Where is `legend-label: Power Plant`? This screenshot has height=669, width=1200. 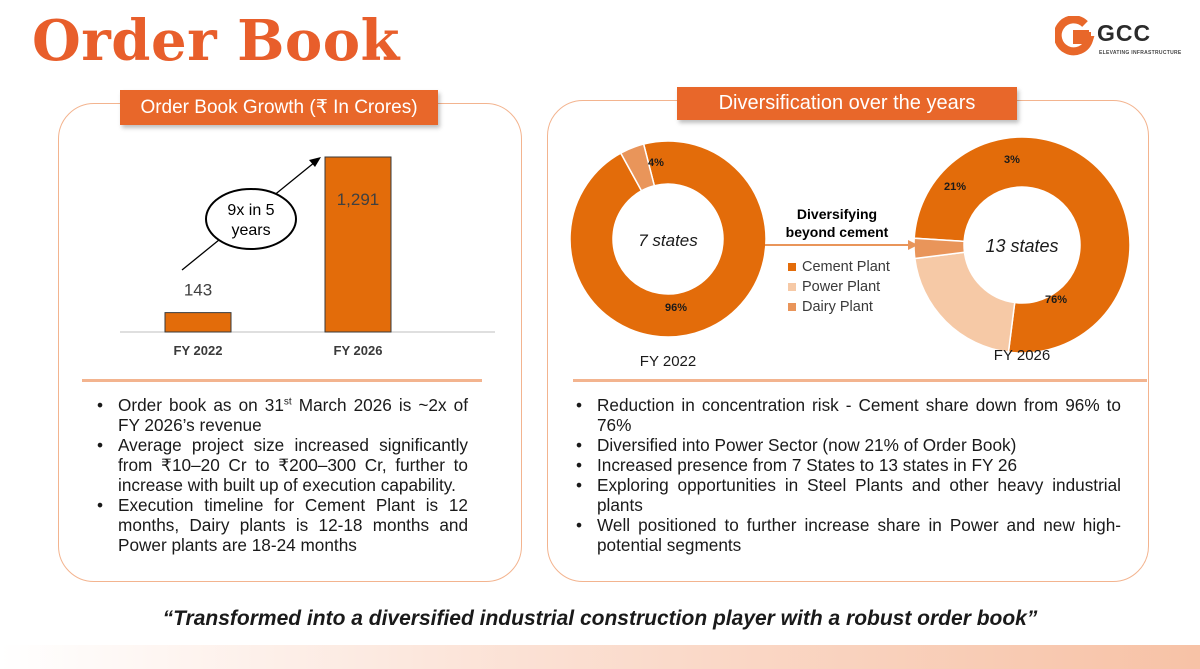 legend-label: Power Plant is located at coordinates (841, 287).